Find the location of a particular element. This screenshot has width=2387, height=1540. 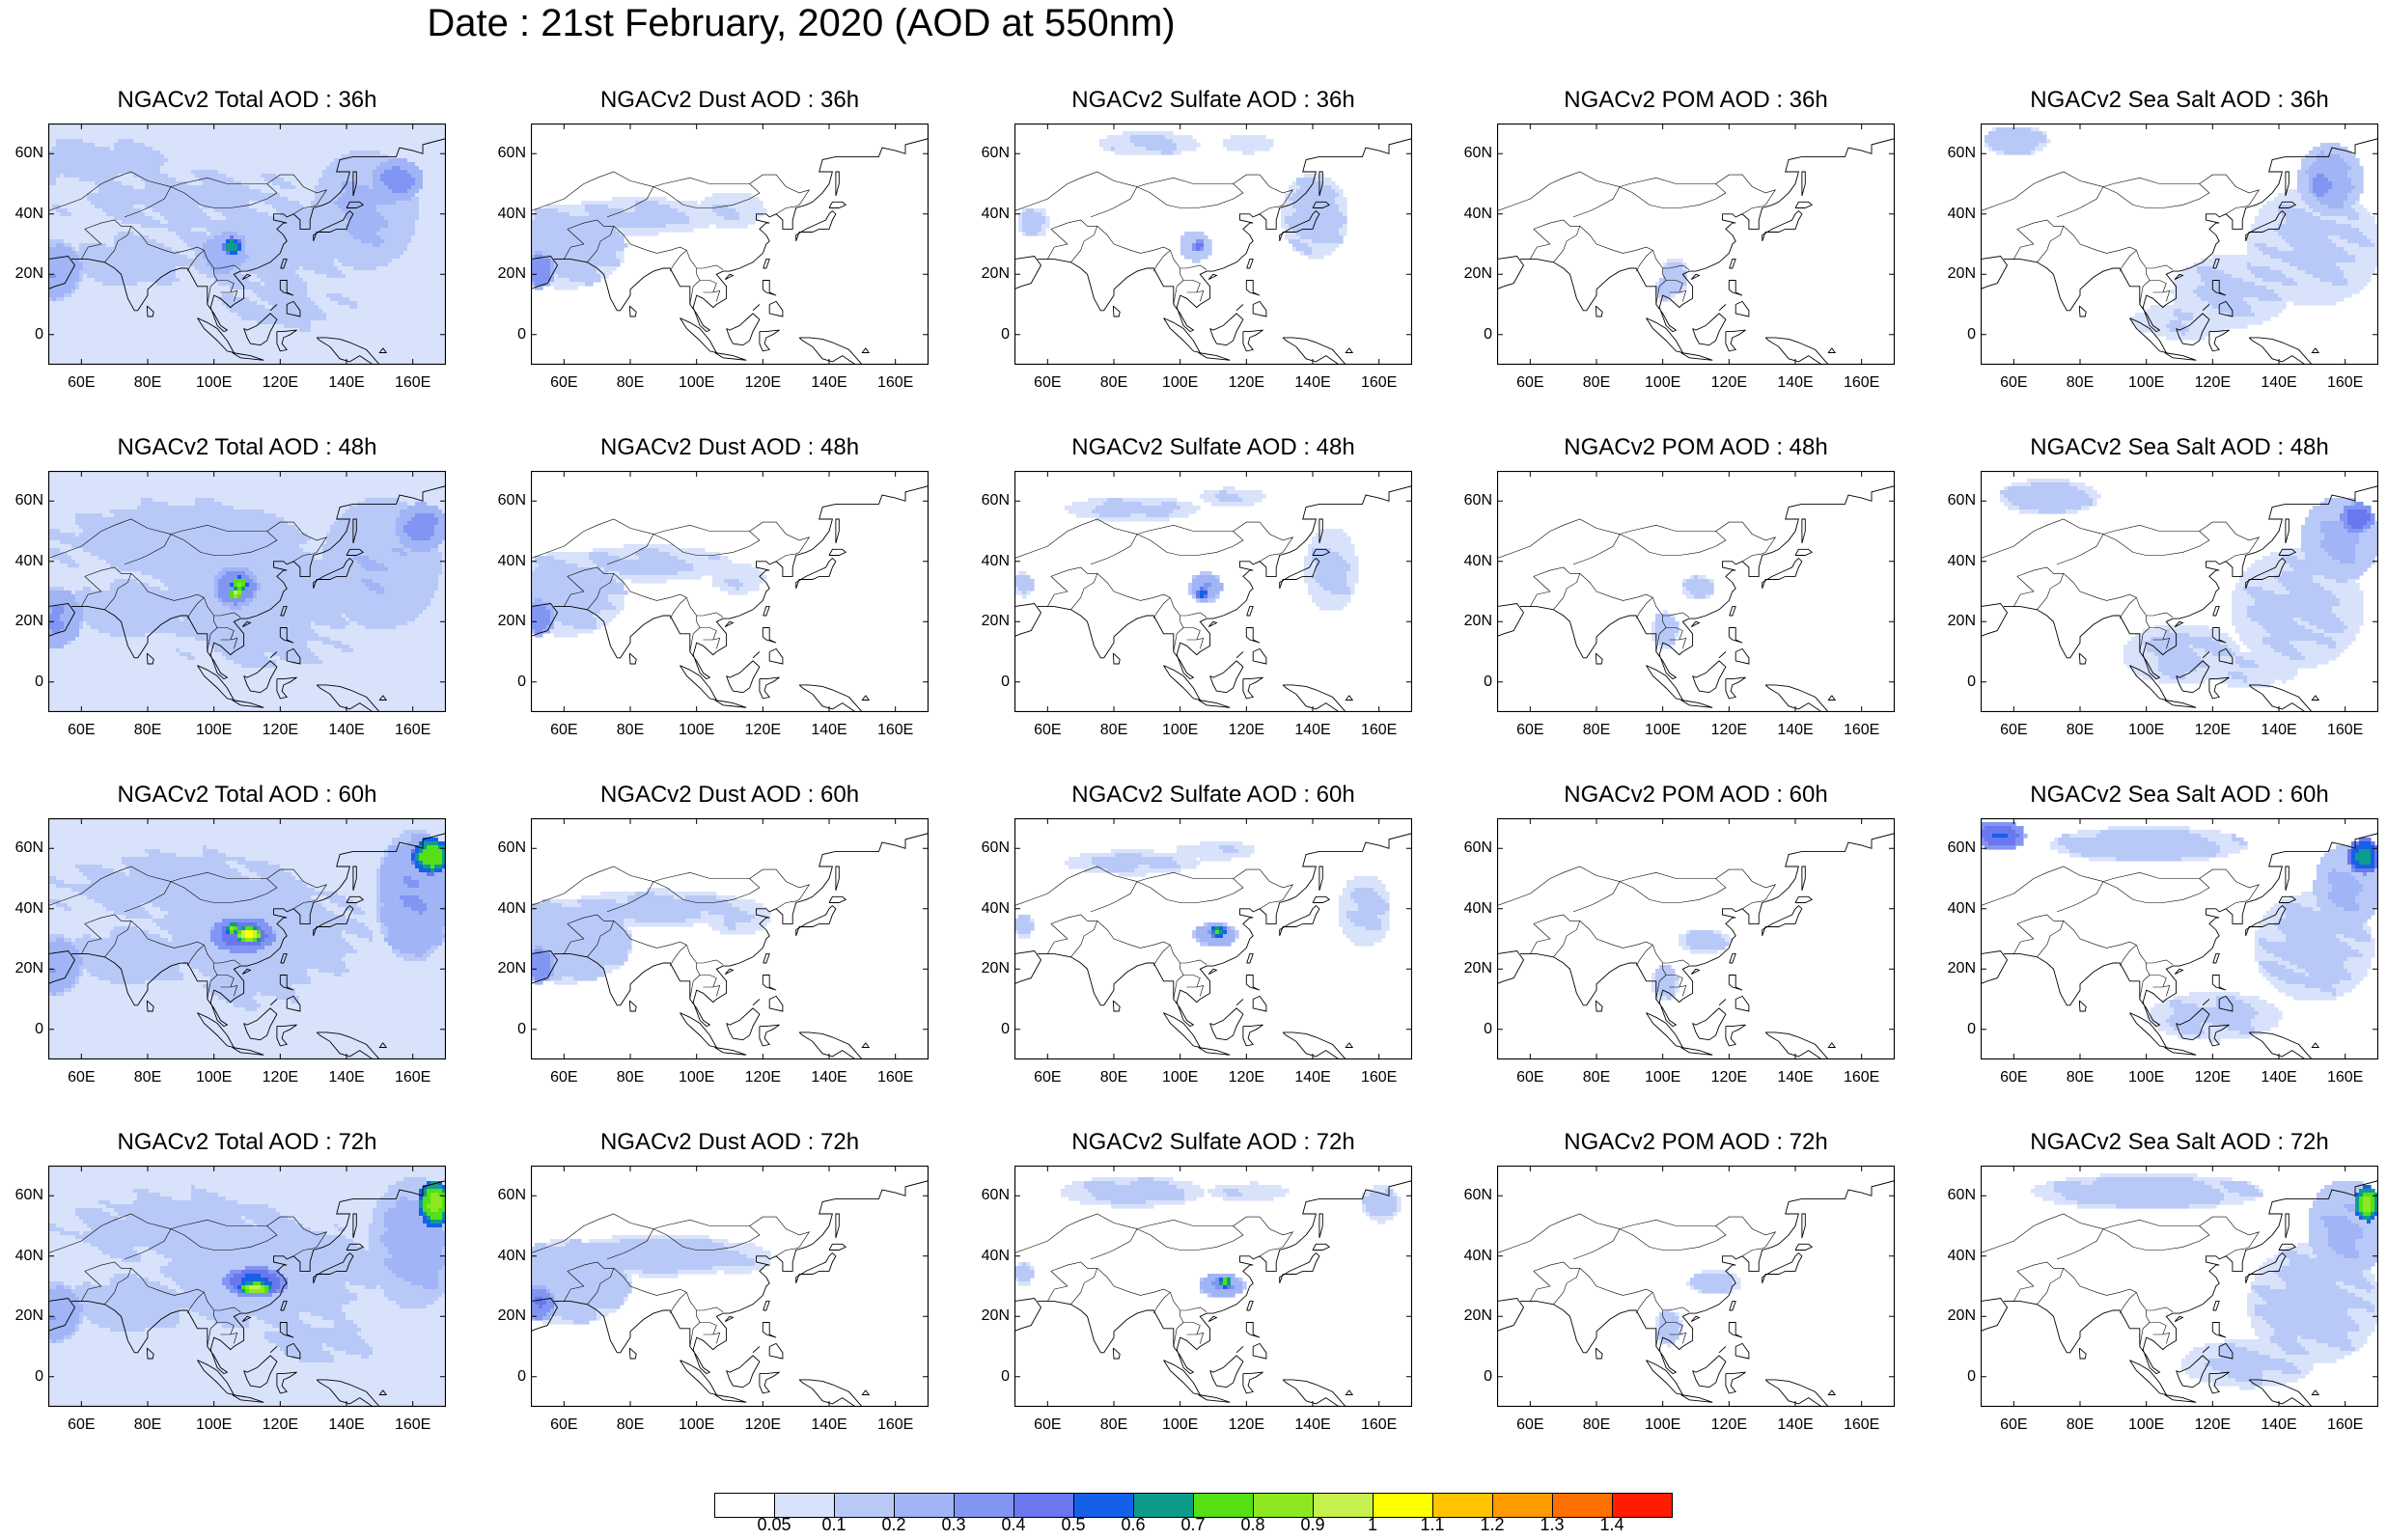

lat-tick-label: 60N is located at coordinates (988, 153).